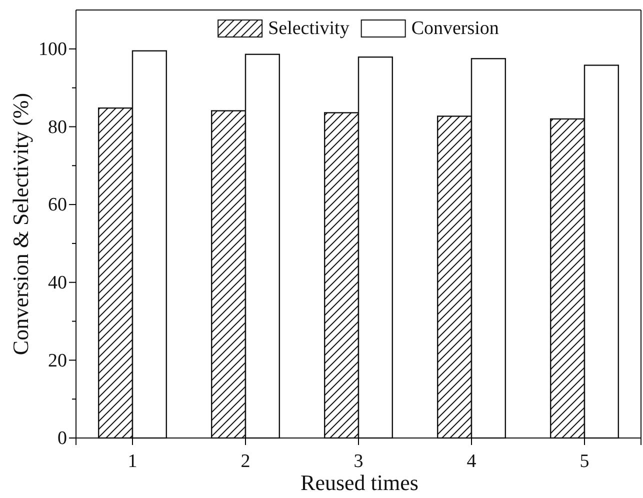  Describe the element at coordinates (133, 461) in the screenshot. I see `x-tick-label: 1` at that location.